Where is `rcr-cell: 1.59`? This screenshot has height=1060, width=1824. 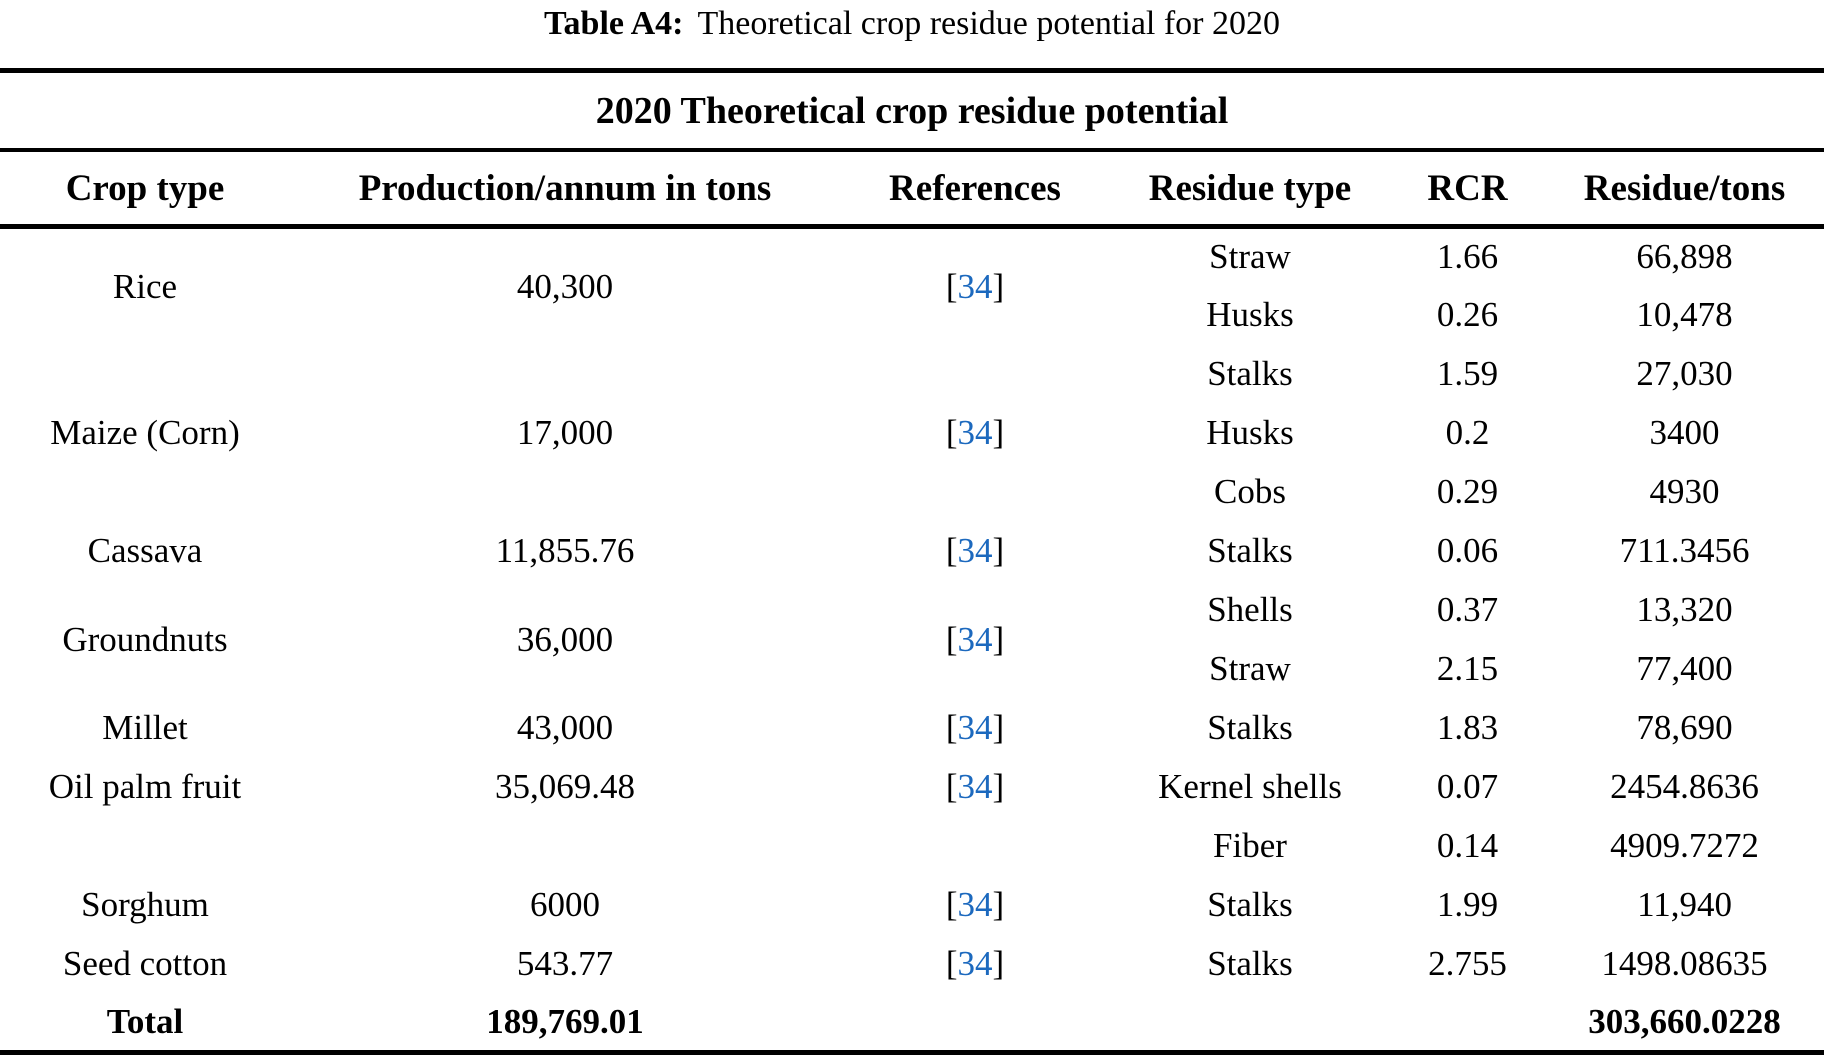
rcr-cell: 1.59 is located at coordinates (1467, 373).